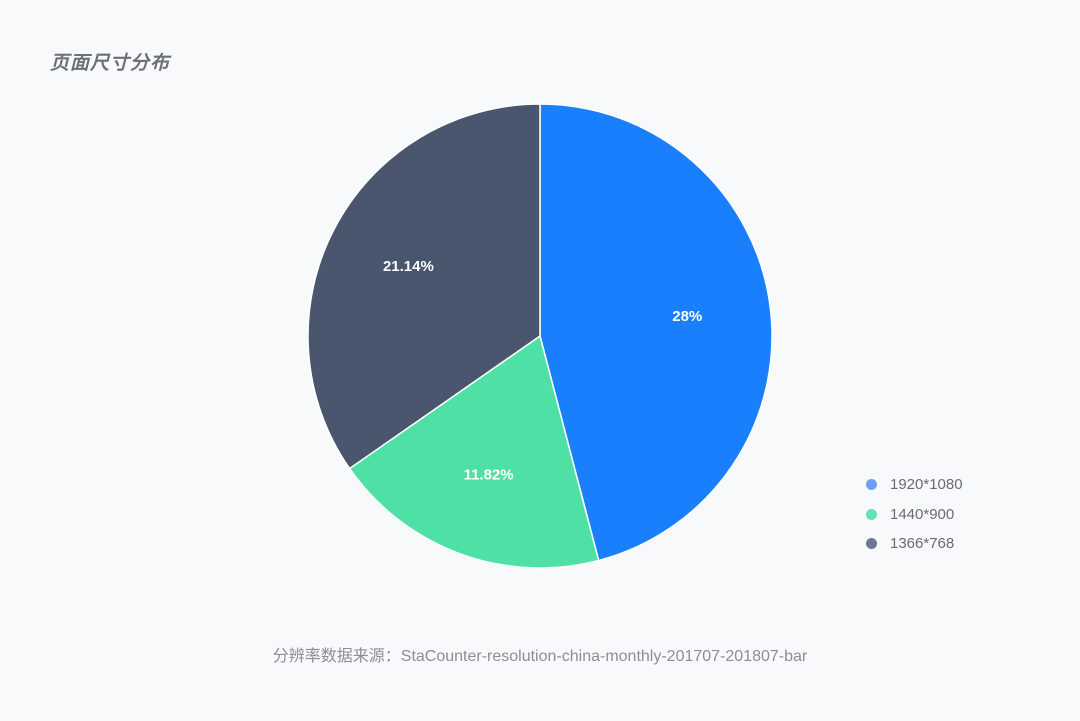 This screenshot has width=1080, height=721. I want to click on slice-label: 21.14%, so click(408, 266).